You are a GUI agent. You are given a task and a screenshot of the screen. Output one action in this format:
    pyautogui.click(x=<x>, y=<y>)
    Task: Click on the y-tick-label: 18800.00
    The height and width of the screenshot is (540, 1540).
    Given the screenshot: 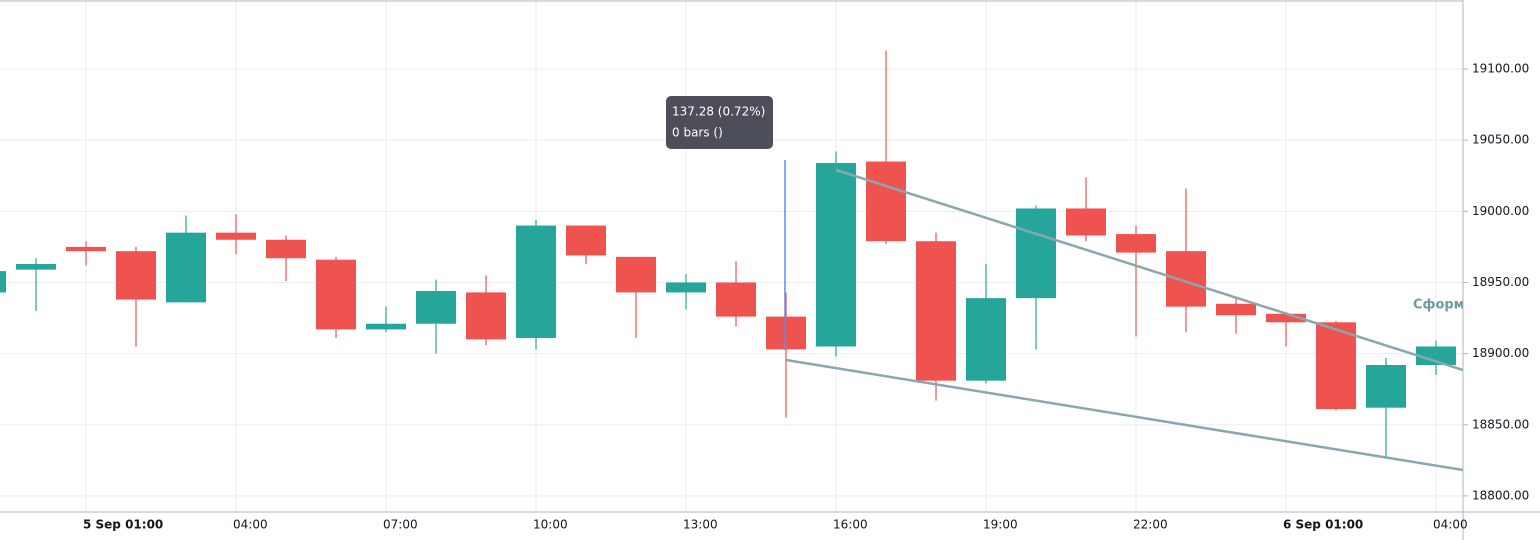 What is the action you would take?
    pyautogui.click(x=1500, y=495)
    